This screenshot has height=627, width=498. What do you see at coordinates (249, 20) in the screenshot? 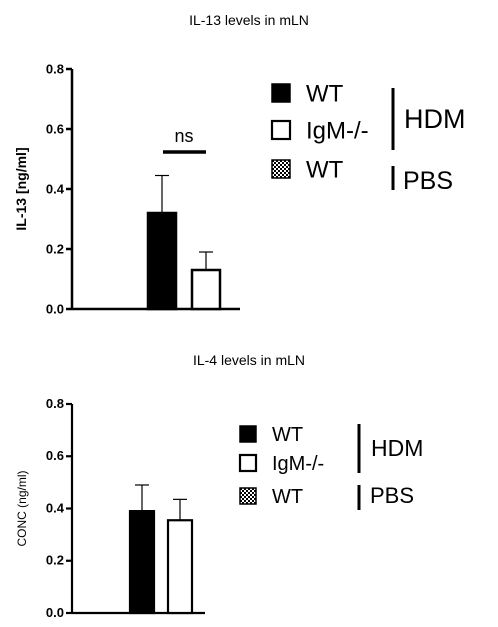
I see `chart-title-il13: IL-13 levels in mLN` at bounding box center [249, 20].